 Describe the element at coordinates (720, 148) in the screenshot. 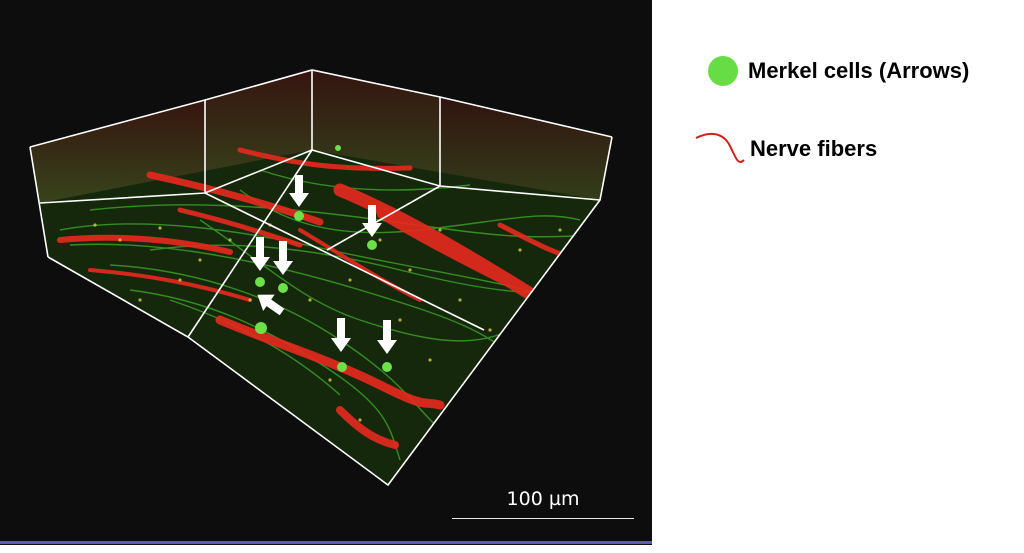

I see `red-squiggle-icon` at that location.